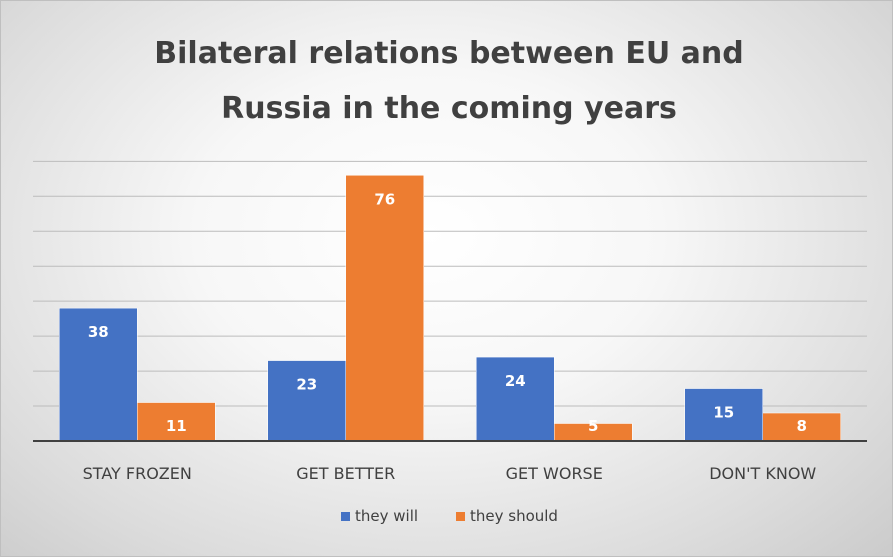  Describe the element at coordinates (137, 473) in the screenshot. I see `category-label: STAY FROZEN` at that location.